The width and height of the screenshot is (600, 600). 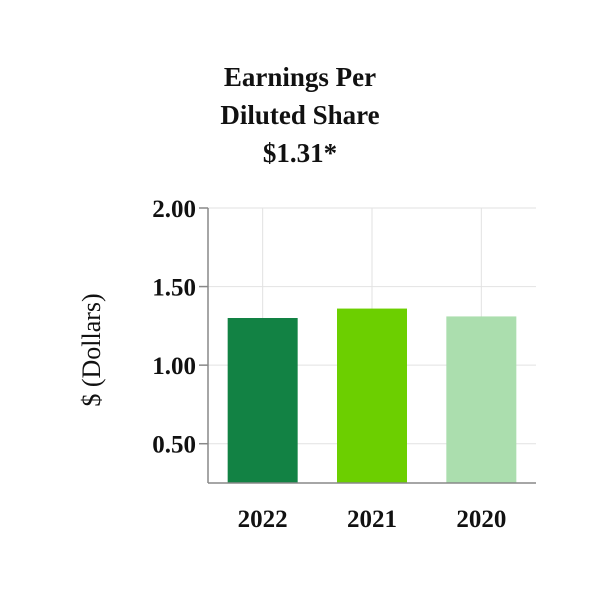 I want to click on y-tick-label: 1.50, so click(x=174, y=288).